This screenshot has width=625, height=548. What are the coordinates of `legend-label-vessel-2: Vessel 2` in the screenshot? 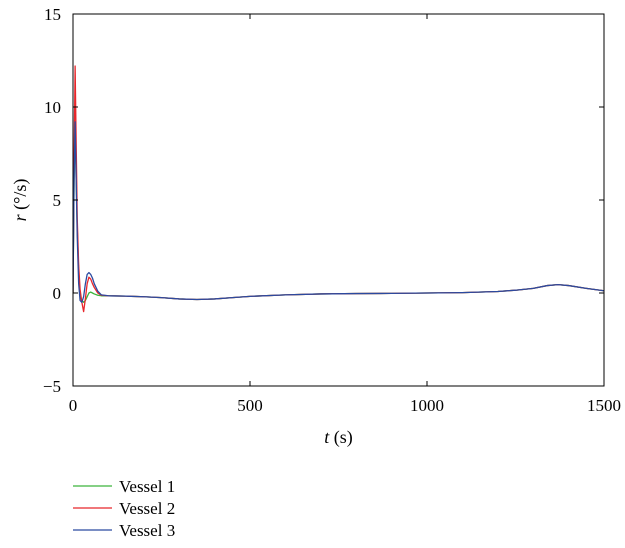 It's located at (147, 508).